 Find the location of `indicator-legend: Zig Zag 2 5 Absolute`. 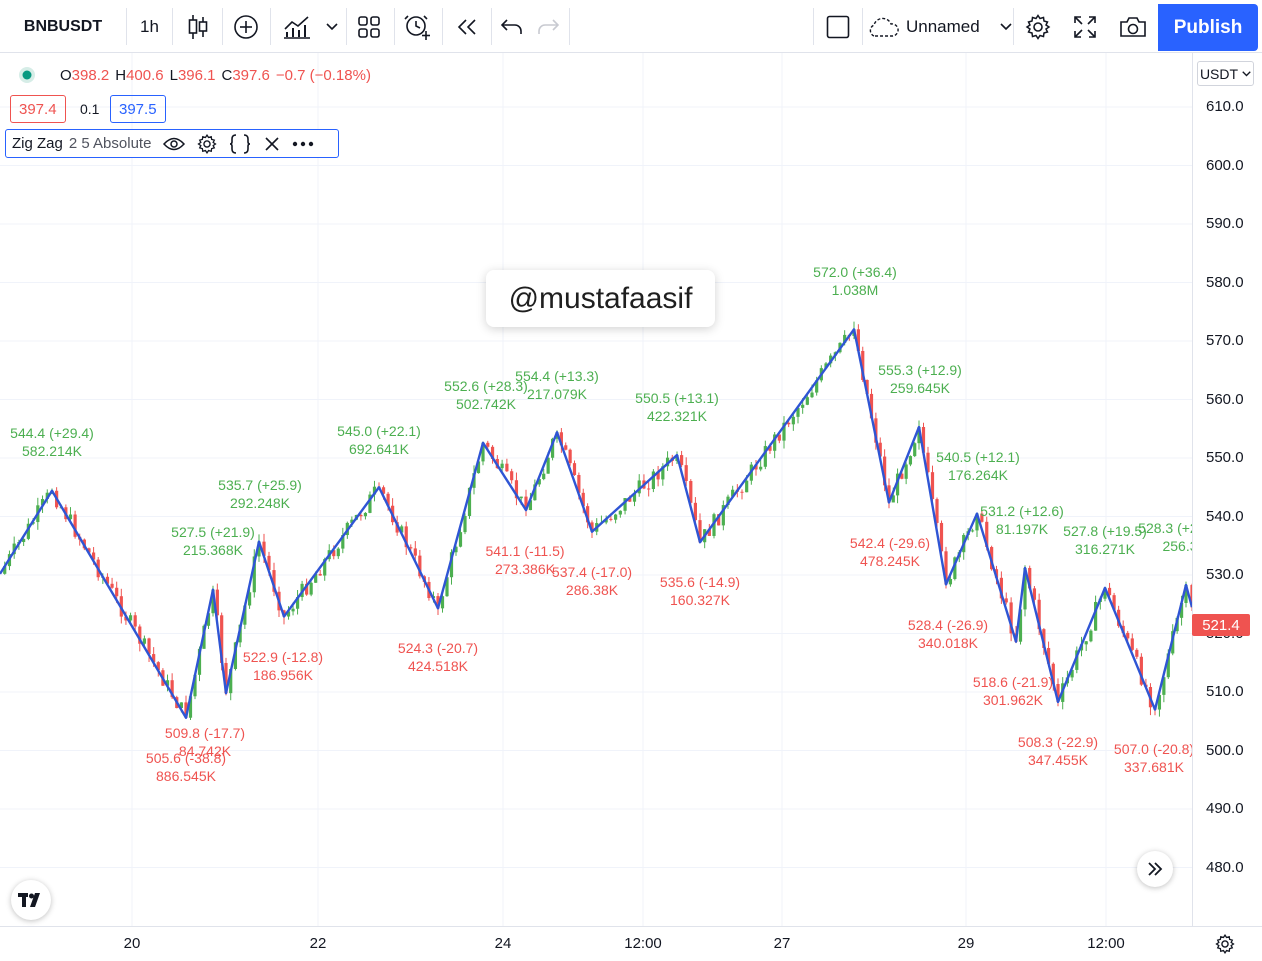

indicator-legend: Zig Zag 2 5 Absolute is located at coordinates (172, 143).